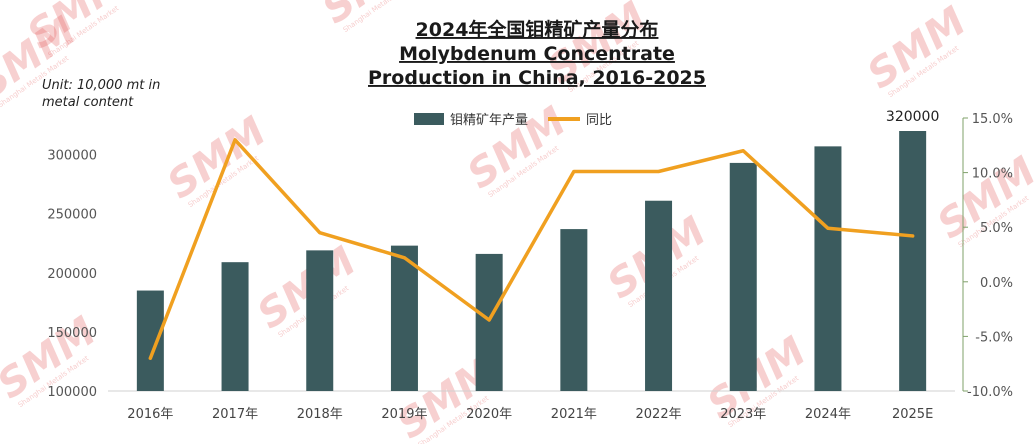  What do you see at coordinates (101, 85) in the screenshot?
I see `unit-label-line-1: Unit: 10,000 mt in` at bounding box center [101, 85].